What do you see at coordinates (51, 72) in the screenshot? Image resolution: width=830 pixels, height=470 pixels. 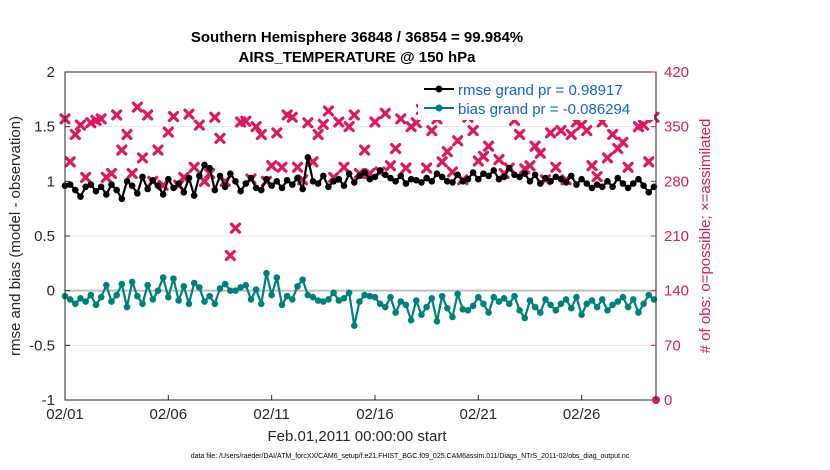 I see `y-left-tick-label: 2` at bounding box center [51, 72].